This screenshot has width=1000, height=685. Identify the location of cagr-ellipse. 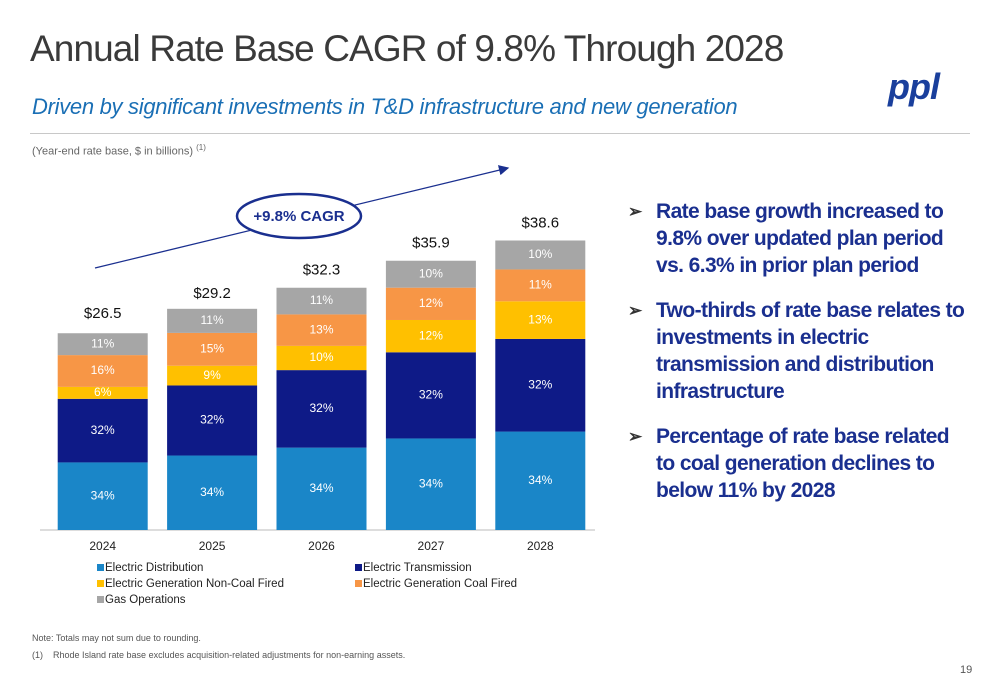
(299, 216).